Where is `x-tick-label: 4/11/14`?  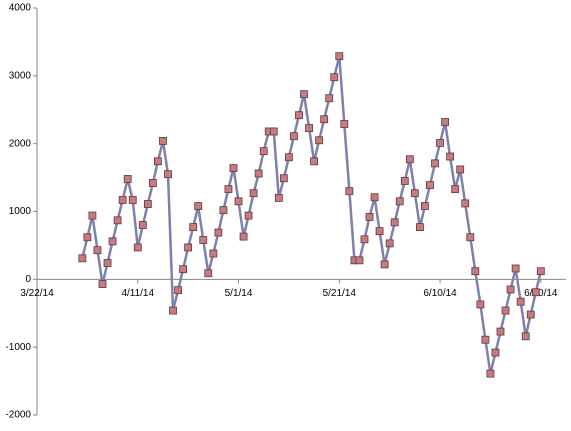
x-tick-label: 4/11/14 is located at coordinates (137, 293).